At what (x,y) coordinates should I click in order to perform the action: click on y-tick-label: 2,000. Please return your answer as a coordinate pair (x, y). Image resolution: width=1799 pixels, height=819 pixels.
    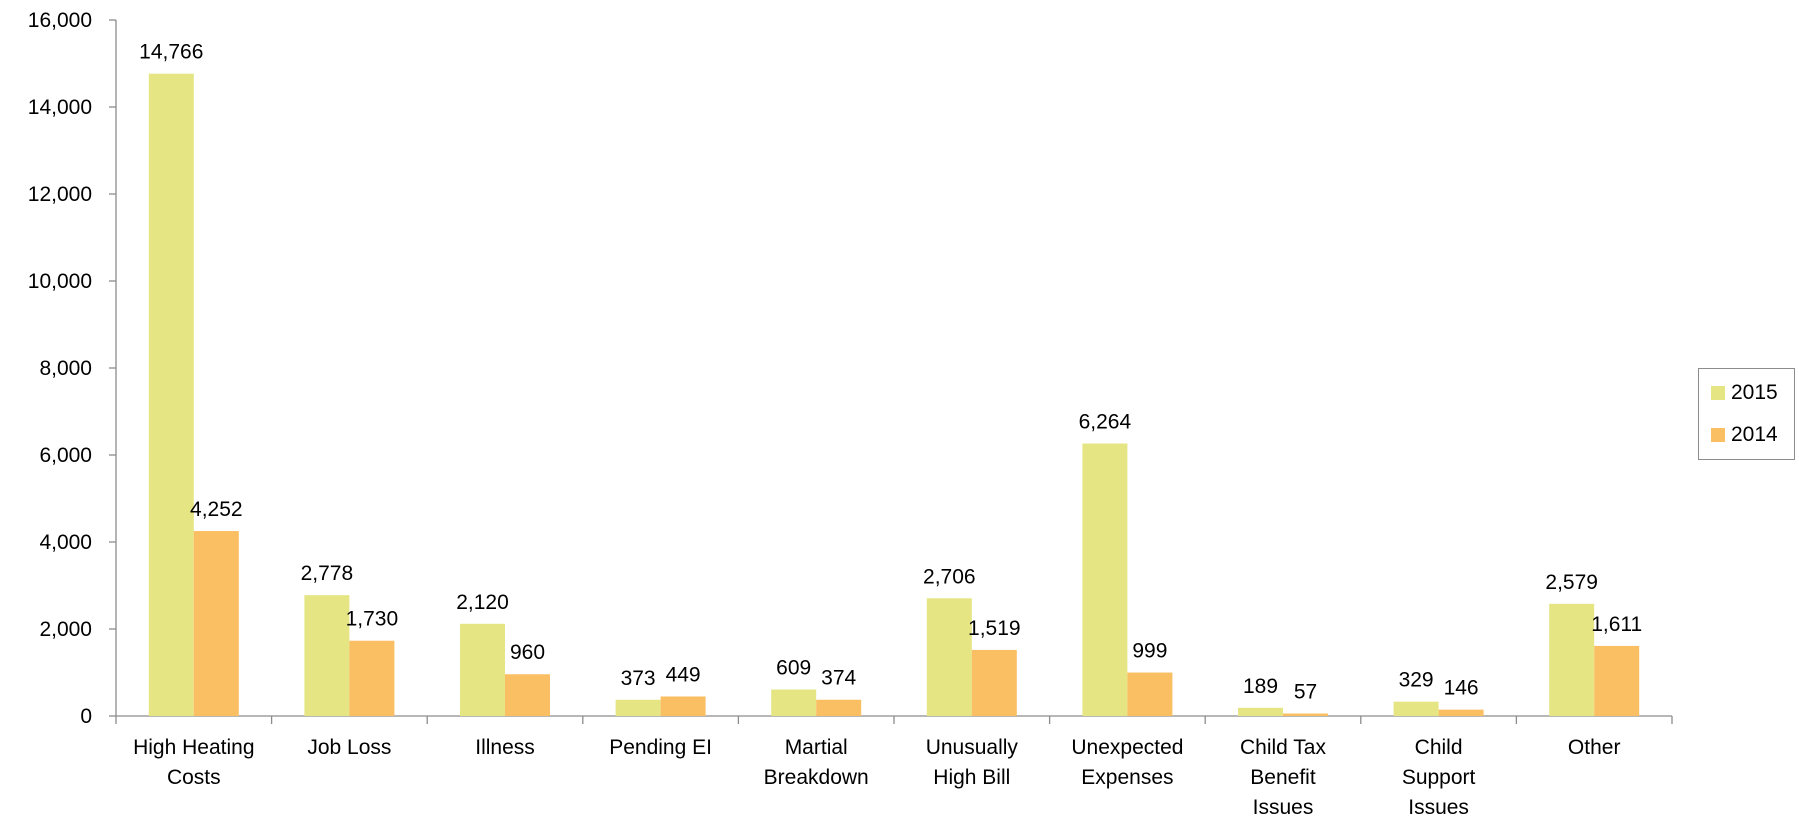
    Looking at the image, I should click on (65, 629).